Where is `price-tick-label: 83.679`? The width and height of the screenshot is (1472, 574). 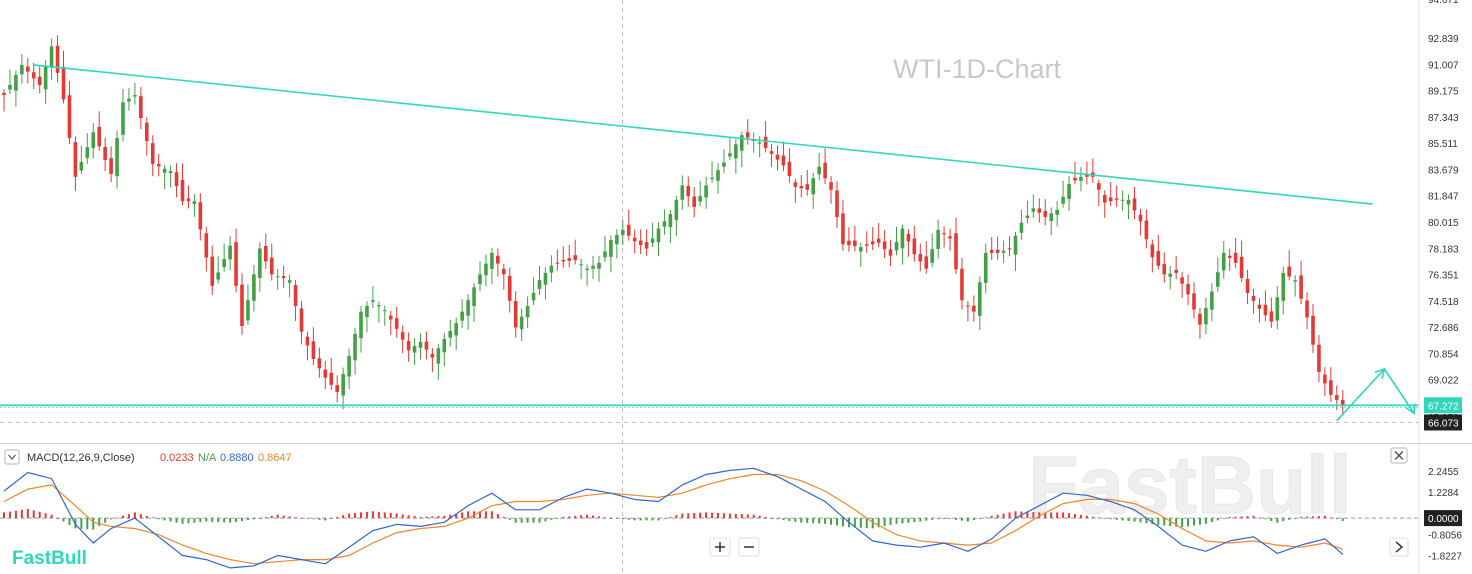
price-tick-label: 83.679 is located at coordinates (1443, 170).